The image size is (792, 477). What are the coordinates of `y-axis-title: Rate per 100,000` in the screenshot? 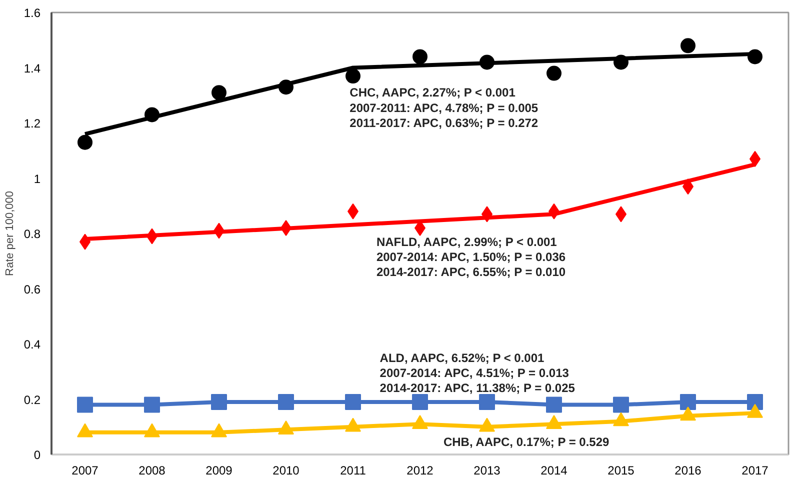 It's located at (10, 233).